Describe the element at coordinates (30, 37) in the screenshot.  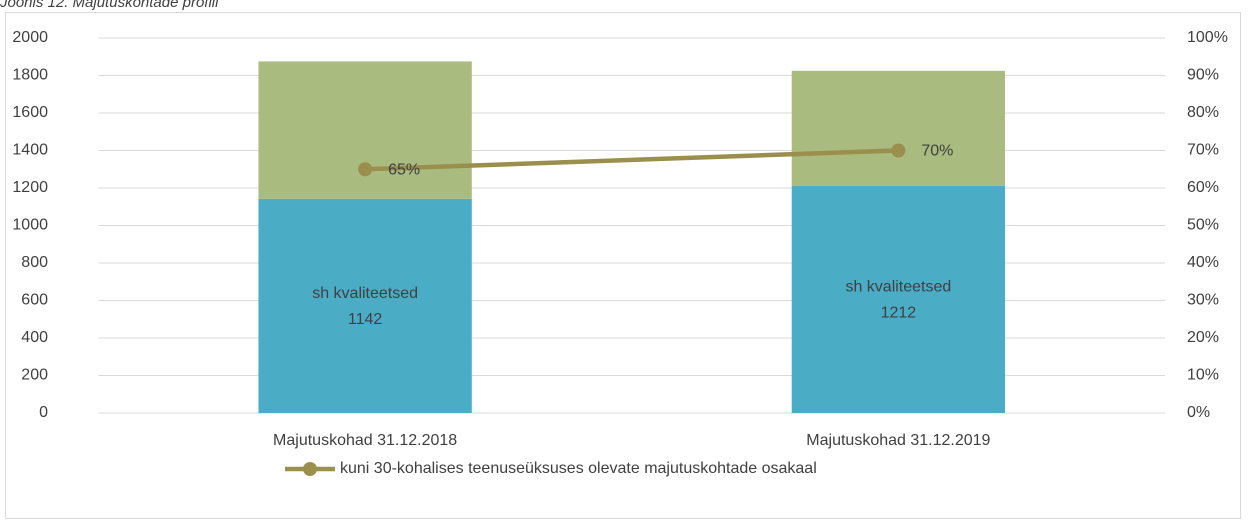
I see `y-tick-label: 2000` at that location.